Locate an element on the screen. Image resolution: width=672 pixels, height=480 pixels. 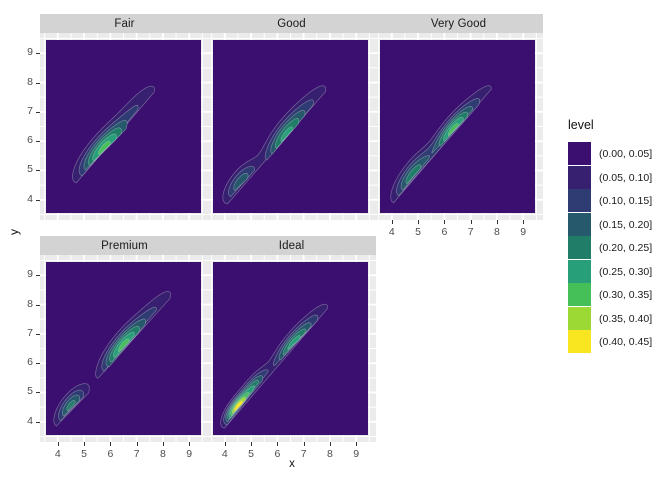
facet-panel-fair is located at coordinates (124, 126).